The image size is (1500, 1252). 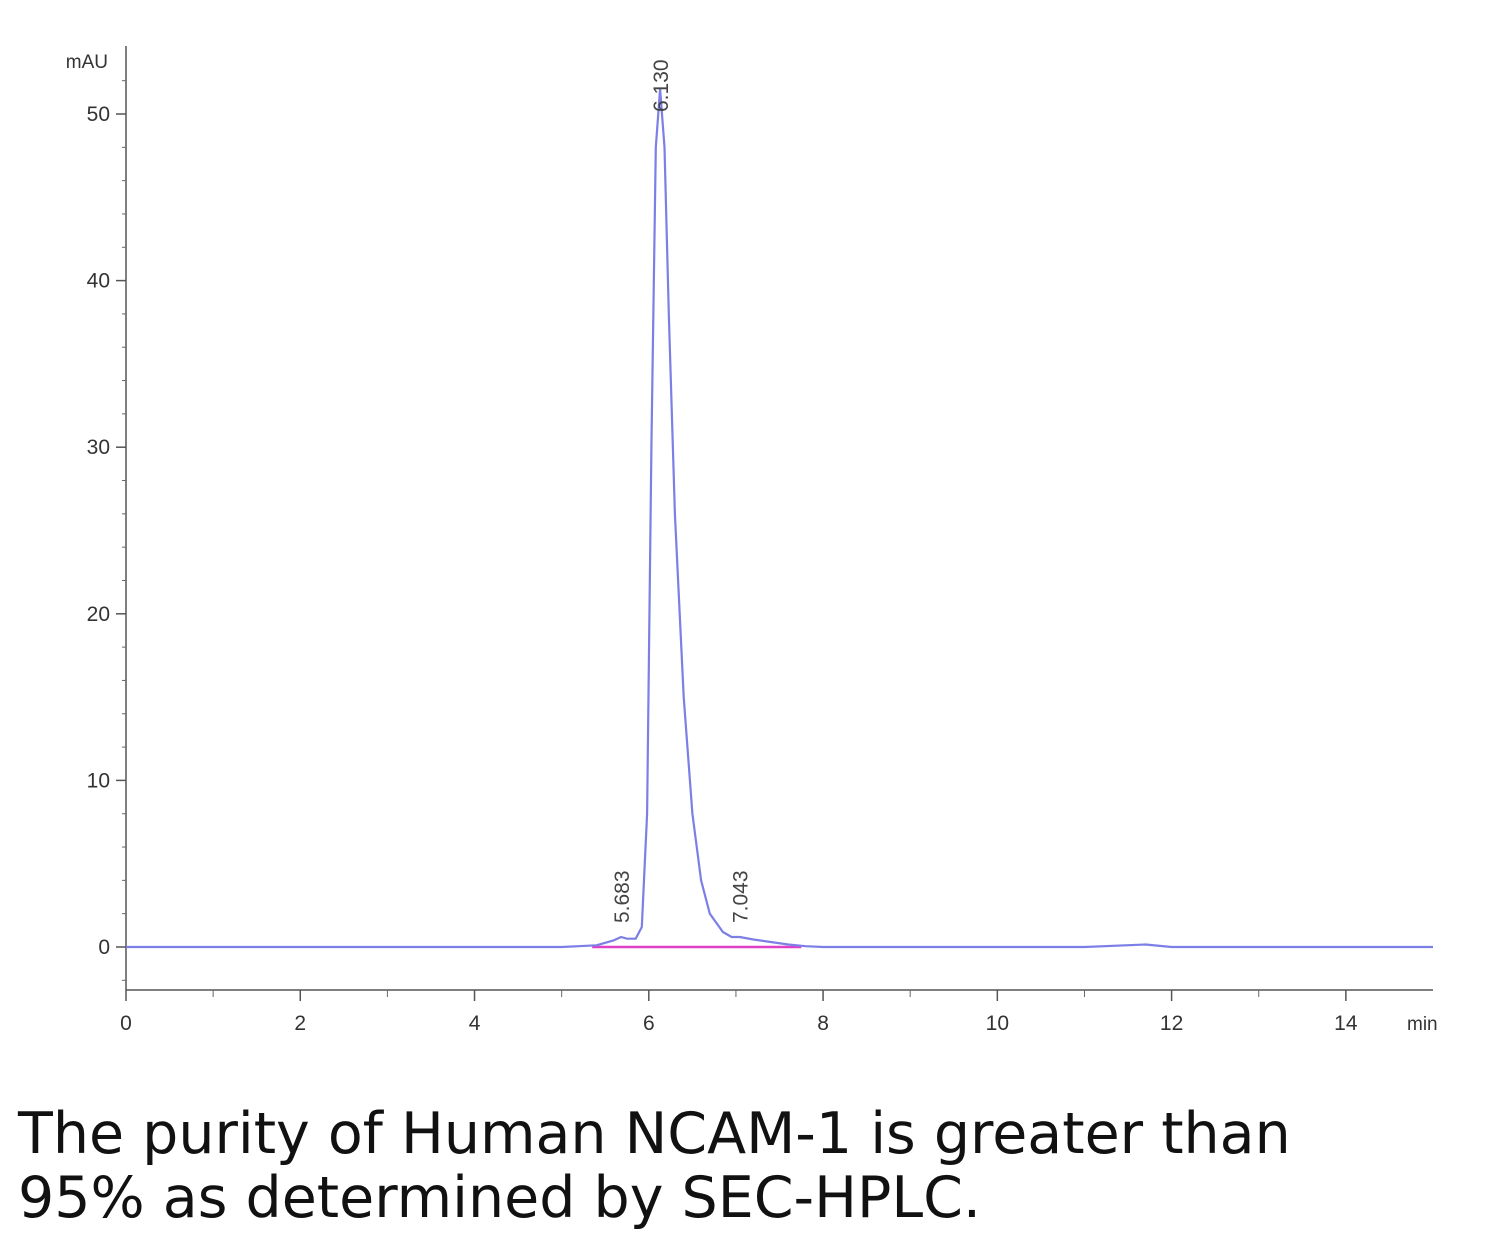 I want to click on x-tick-label: 0, so click(x=126, y=1023).